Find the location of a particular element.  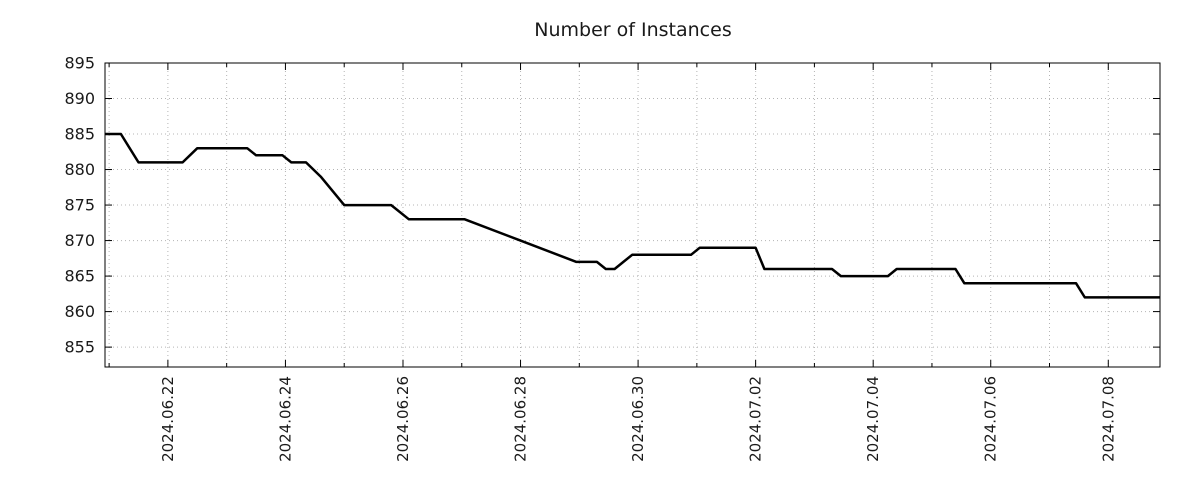

y-tick-label: 870 is located at coordinates (79, 240).